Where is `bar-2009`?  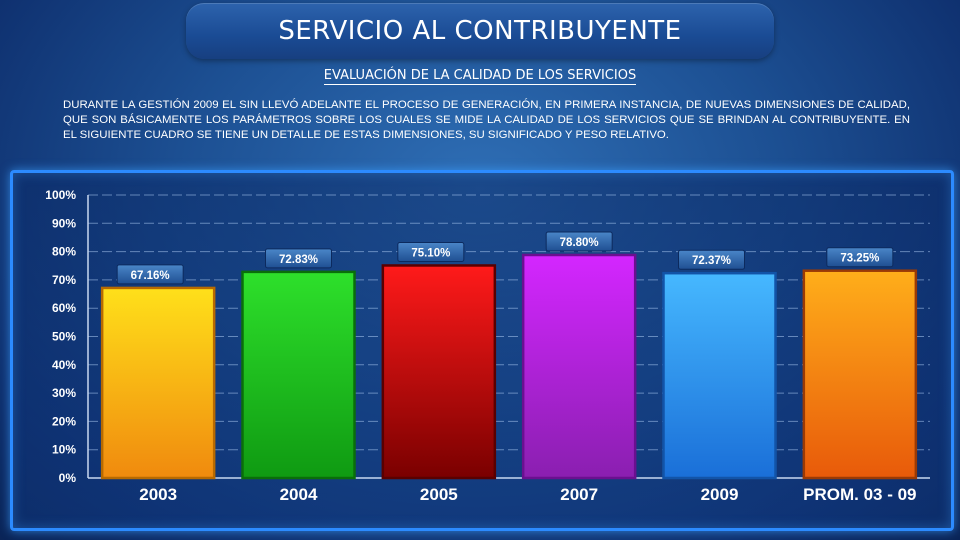
bar-2009 is located at coordinates (719, 375).